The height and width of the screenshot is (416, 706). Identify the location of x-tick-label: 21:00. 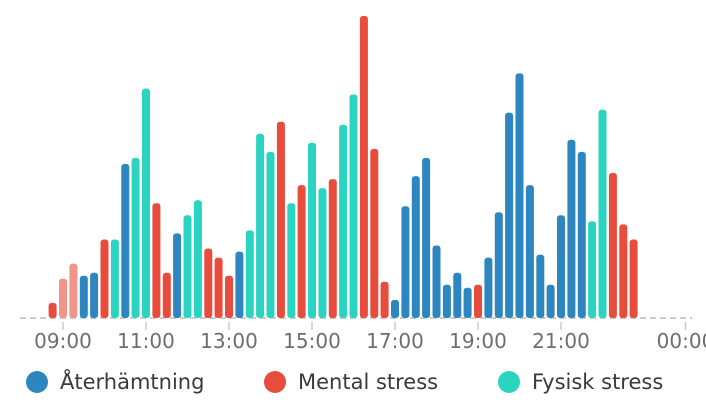
(561, 341).